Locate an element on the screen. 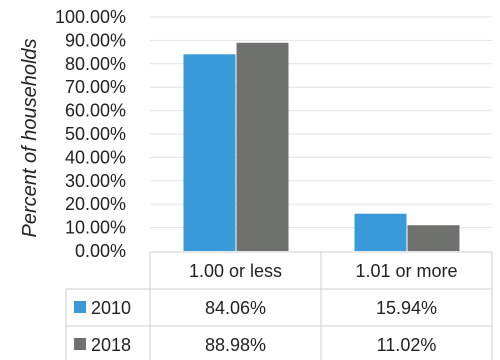  legend-label-2018: 2018 is located at coordinates (111, 345).